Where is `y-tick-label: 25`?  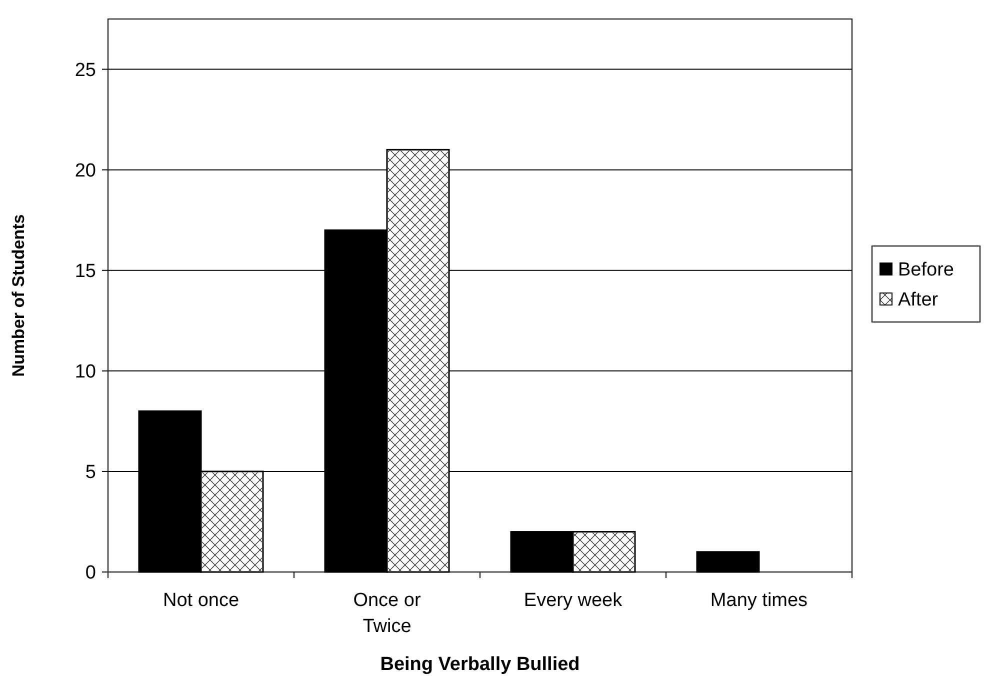
y-tick-label: 25 is located at coordinates (85, 70).